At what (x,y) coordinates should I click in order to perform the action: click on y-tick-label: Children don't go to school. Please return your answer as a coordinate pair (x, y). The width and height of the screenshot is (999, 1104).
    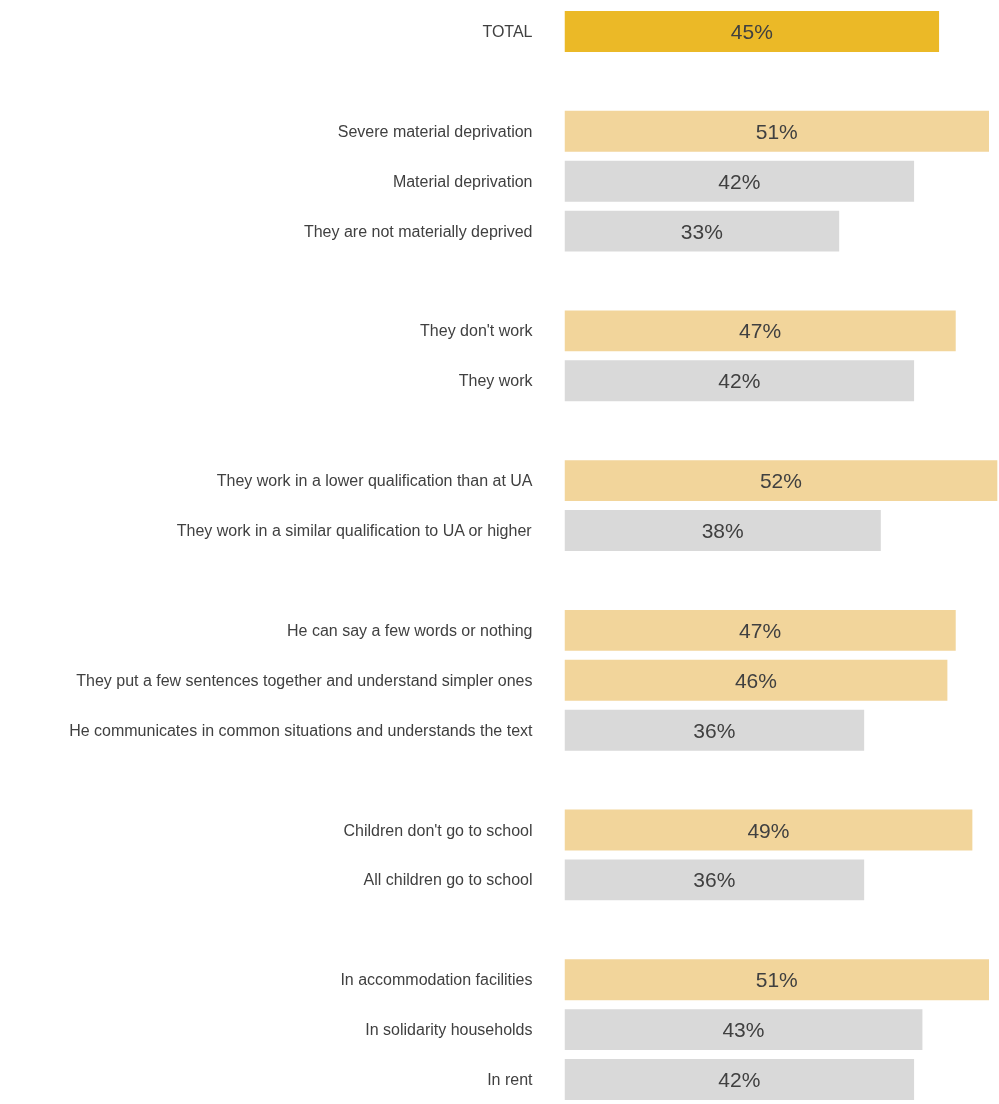
    Looking at the image, I should click on (438, 830).